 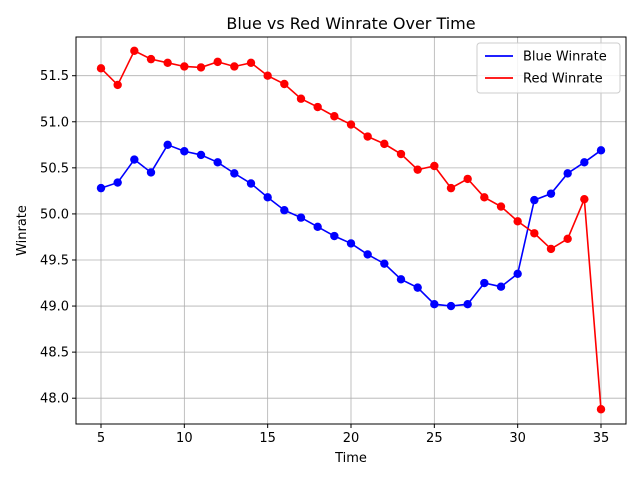 I want to click on x-tick-label: 30, so click(x=517, y=438).